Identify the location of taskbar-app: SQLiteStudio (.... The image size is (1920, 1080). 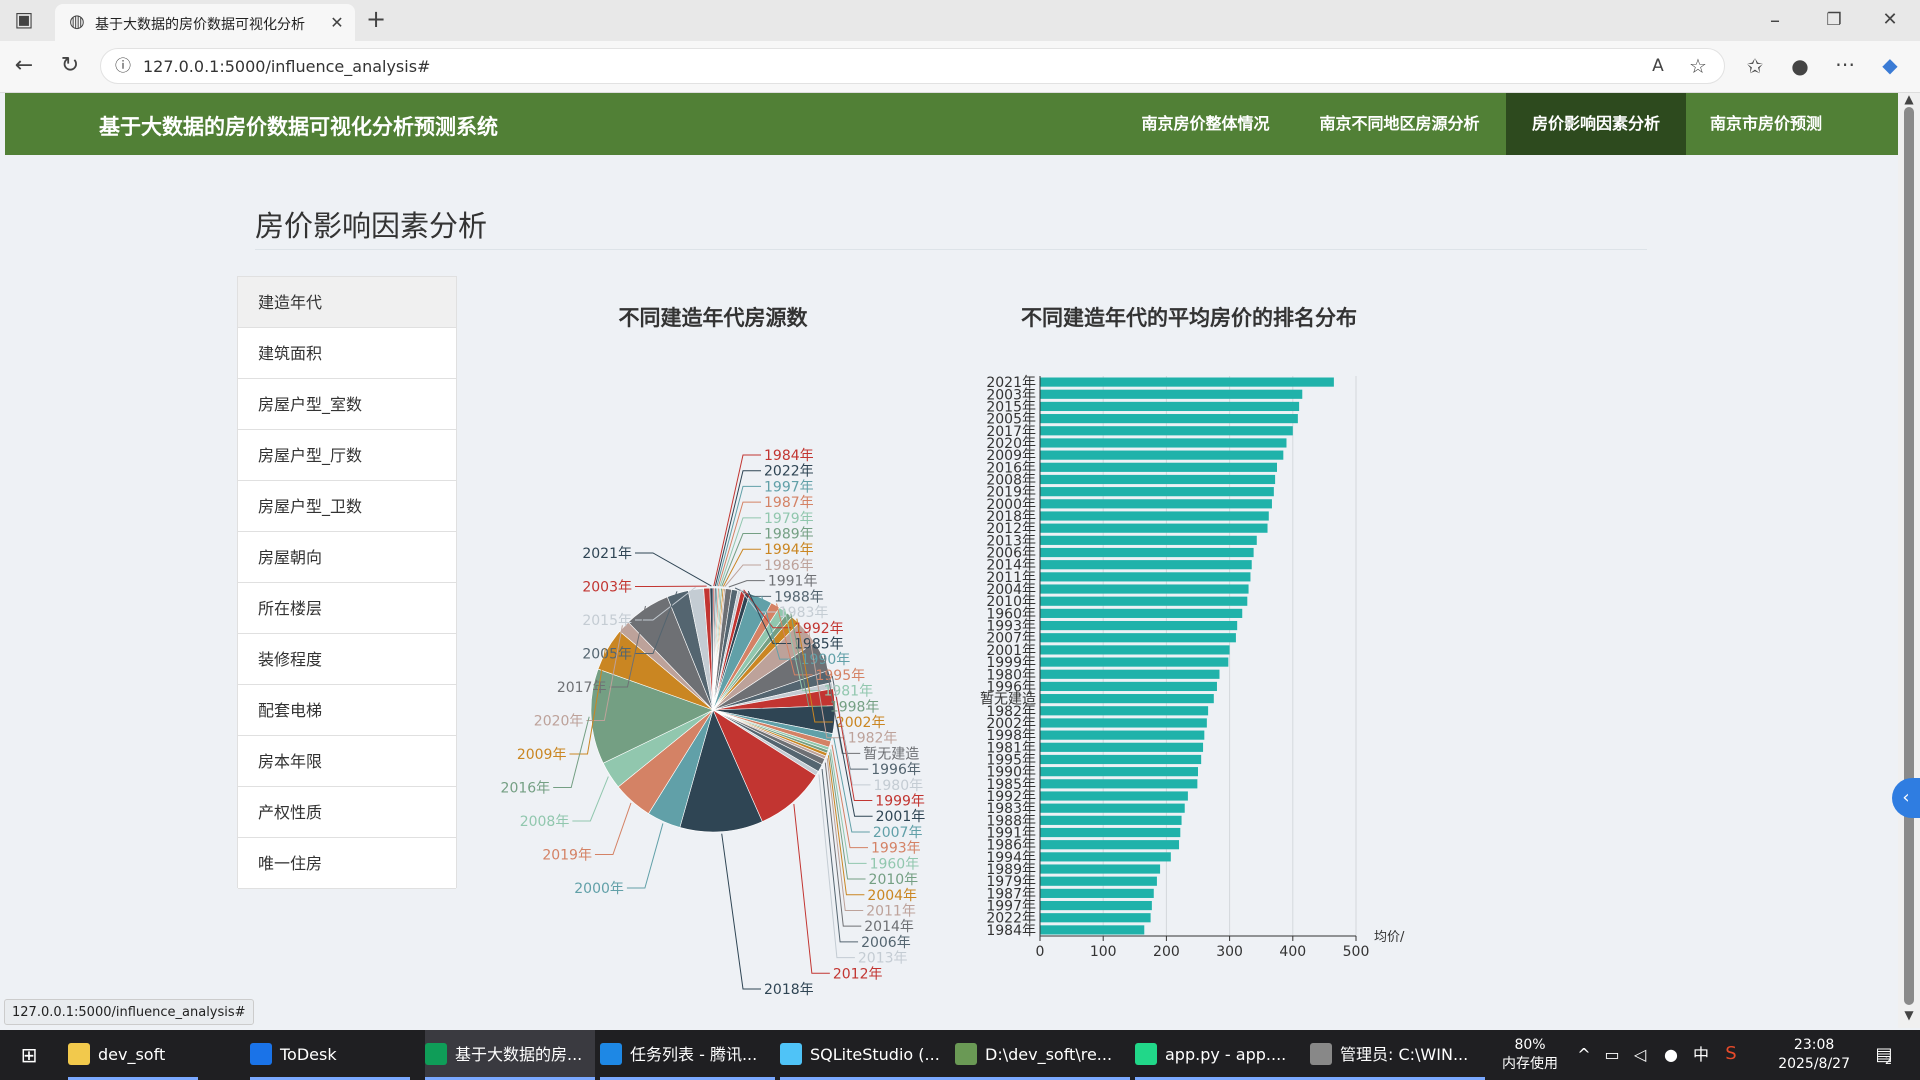
(867, 1055).